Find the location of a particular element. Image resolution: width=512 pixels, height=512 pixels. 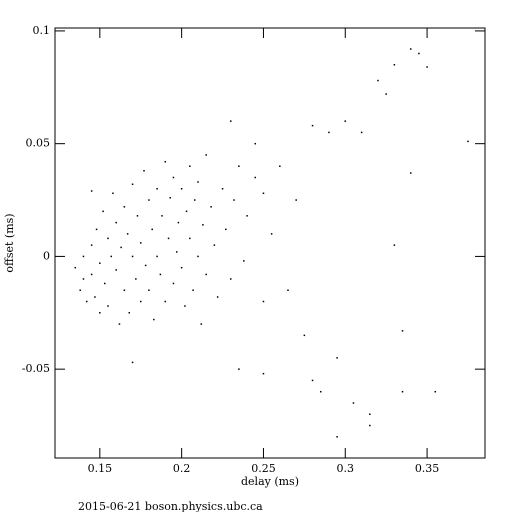

x-axis-label: delay (ms) is located at coordinates (270, 481).